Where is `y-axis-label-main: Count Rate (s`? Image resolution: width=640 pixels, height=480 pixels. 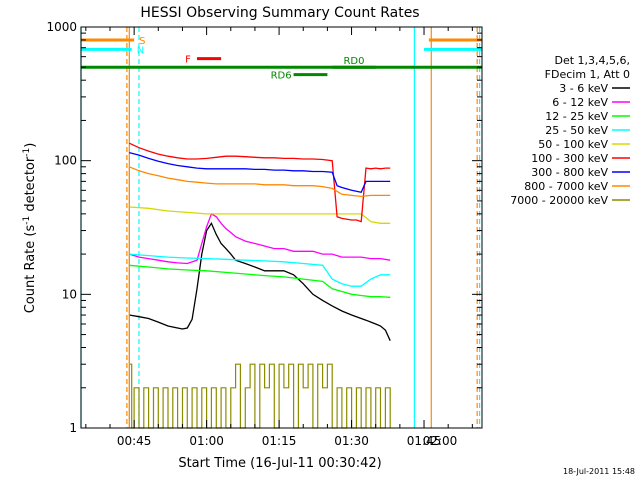
y-axis-label-main: Count Rate (s is located at coordinates (30, 269).